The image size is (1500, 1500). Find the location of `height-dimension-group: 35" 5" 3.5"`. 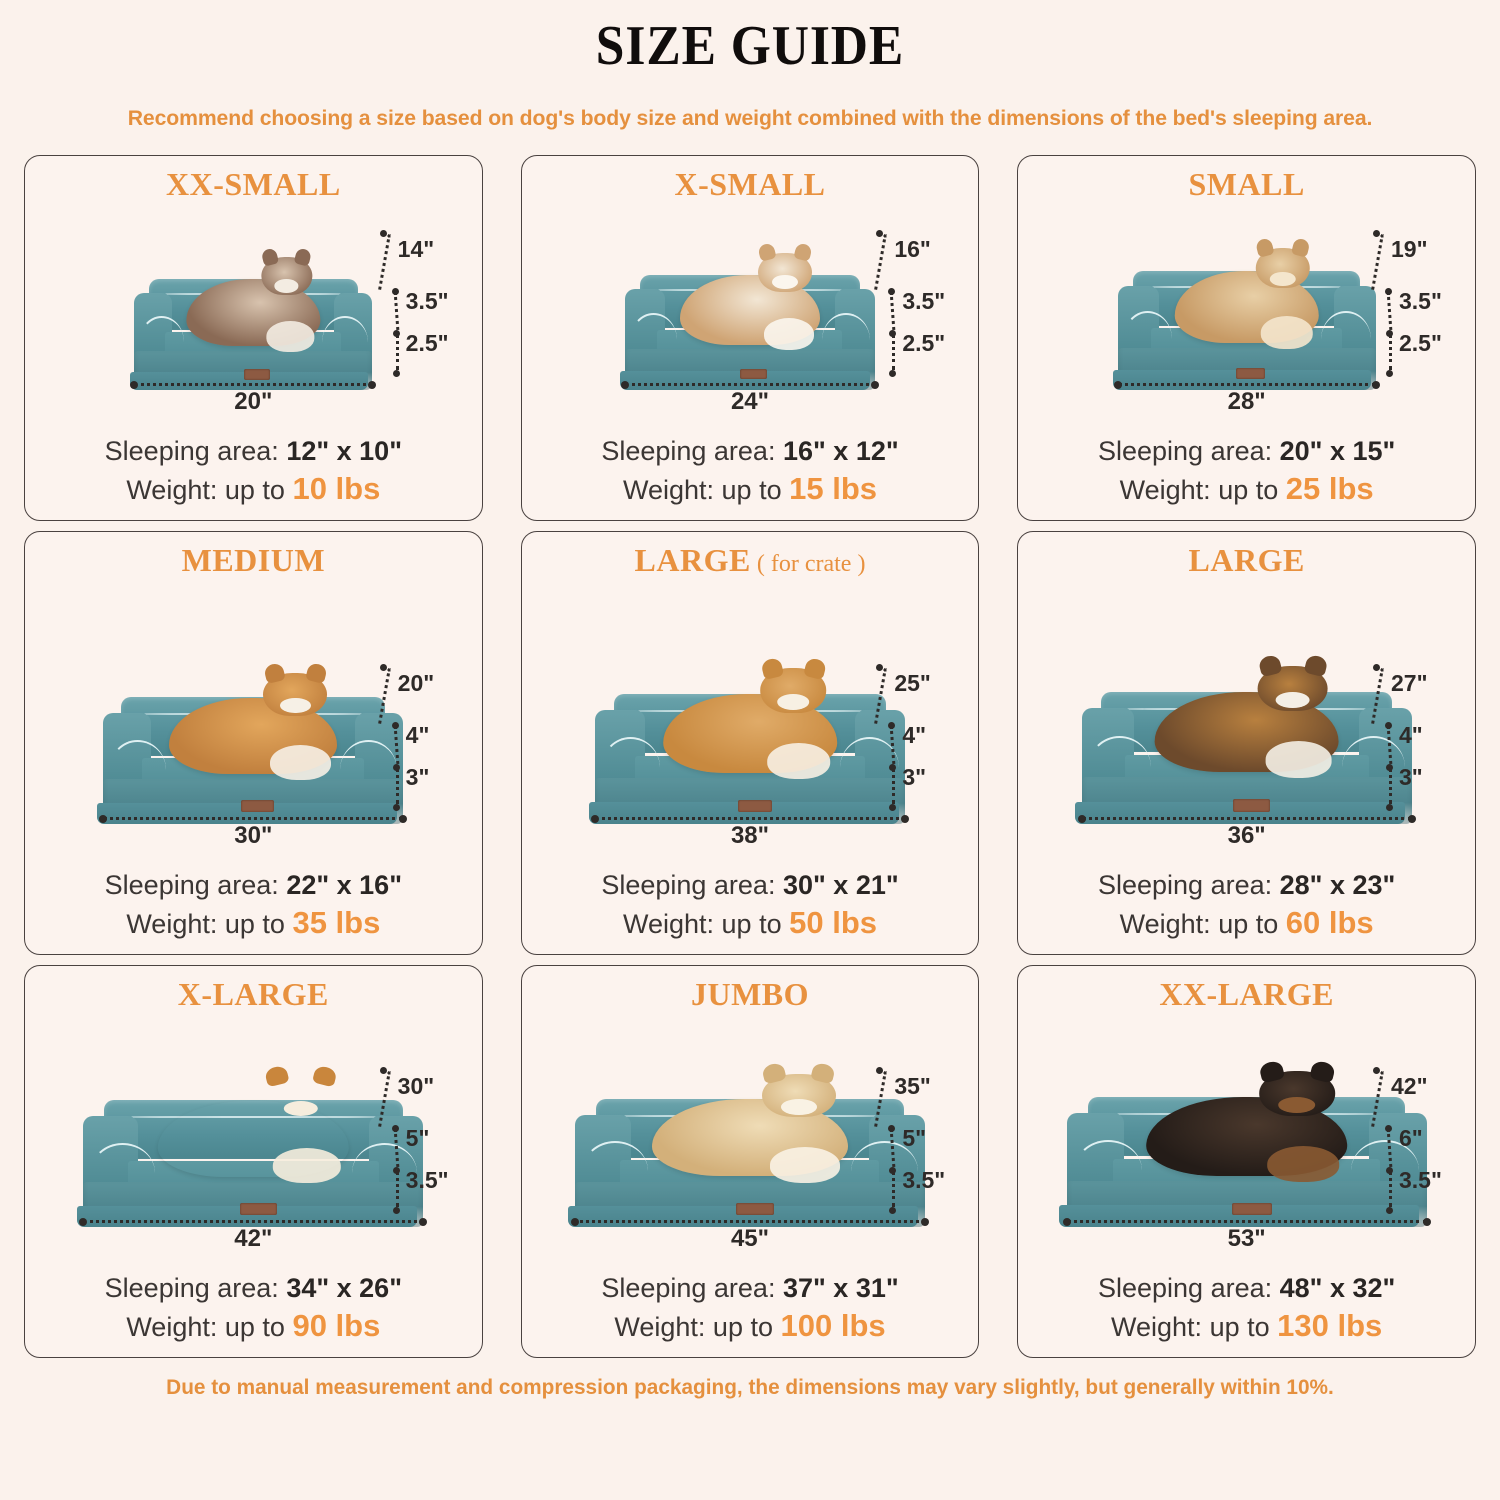

height-dimension-group: 35" 5" 3.5" is located at coordinates (914, 1142).